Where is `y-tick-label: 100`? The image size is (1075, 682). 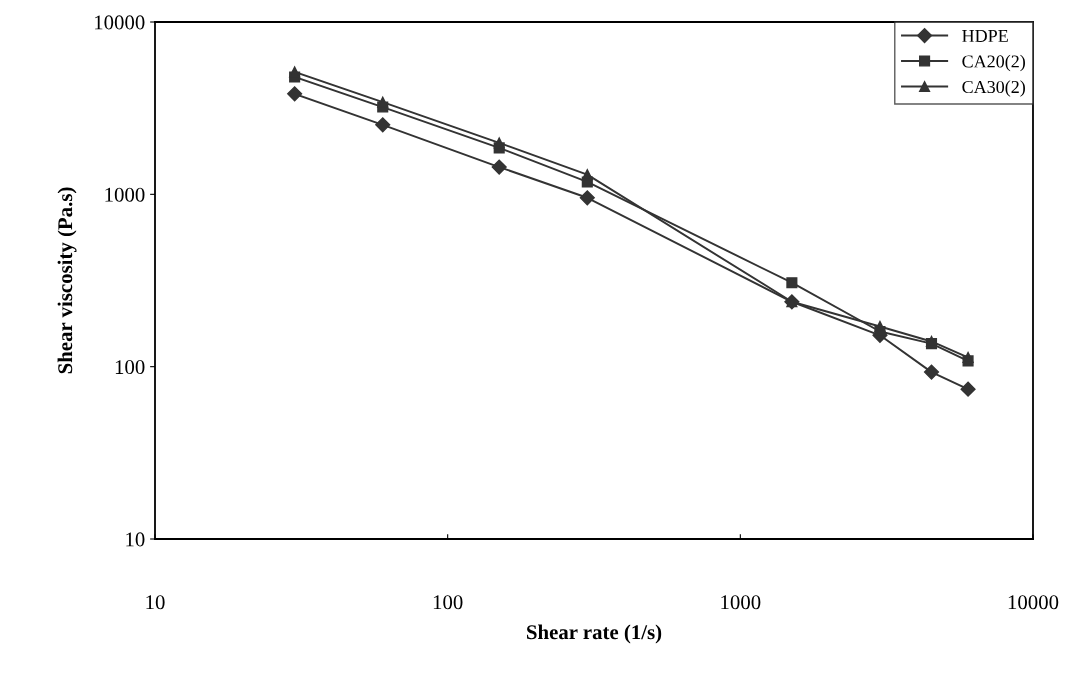 y-tick-label: 100 is located at coordinates (130, 367).